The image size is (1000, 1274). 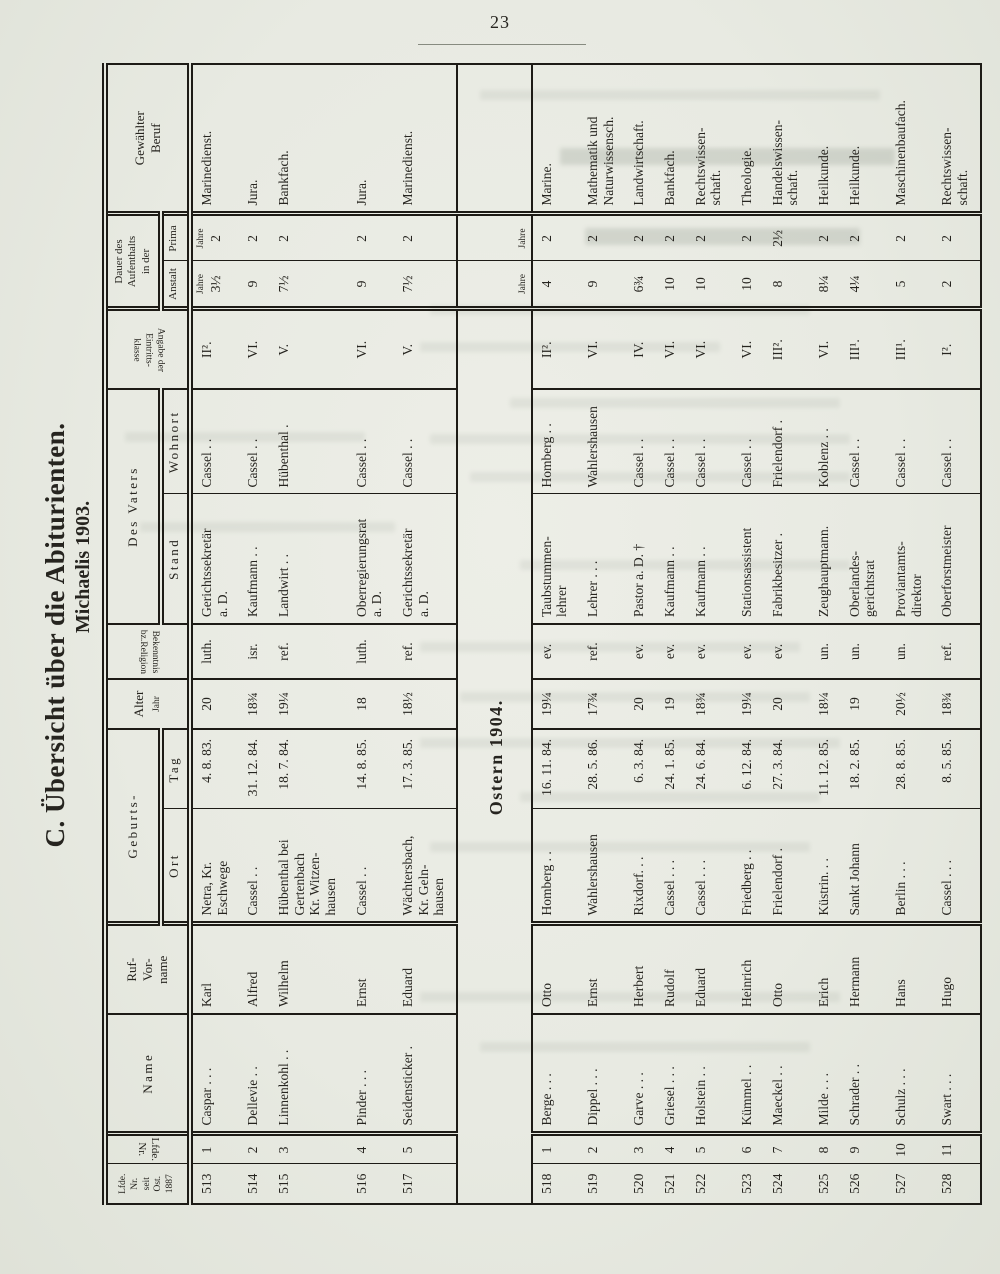 I want to click on cell-anstalt: 5, so click(x=910, y=284).